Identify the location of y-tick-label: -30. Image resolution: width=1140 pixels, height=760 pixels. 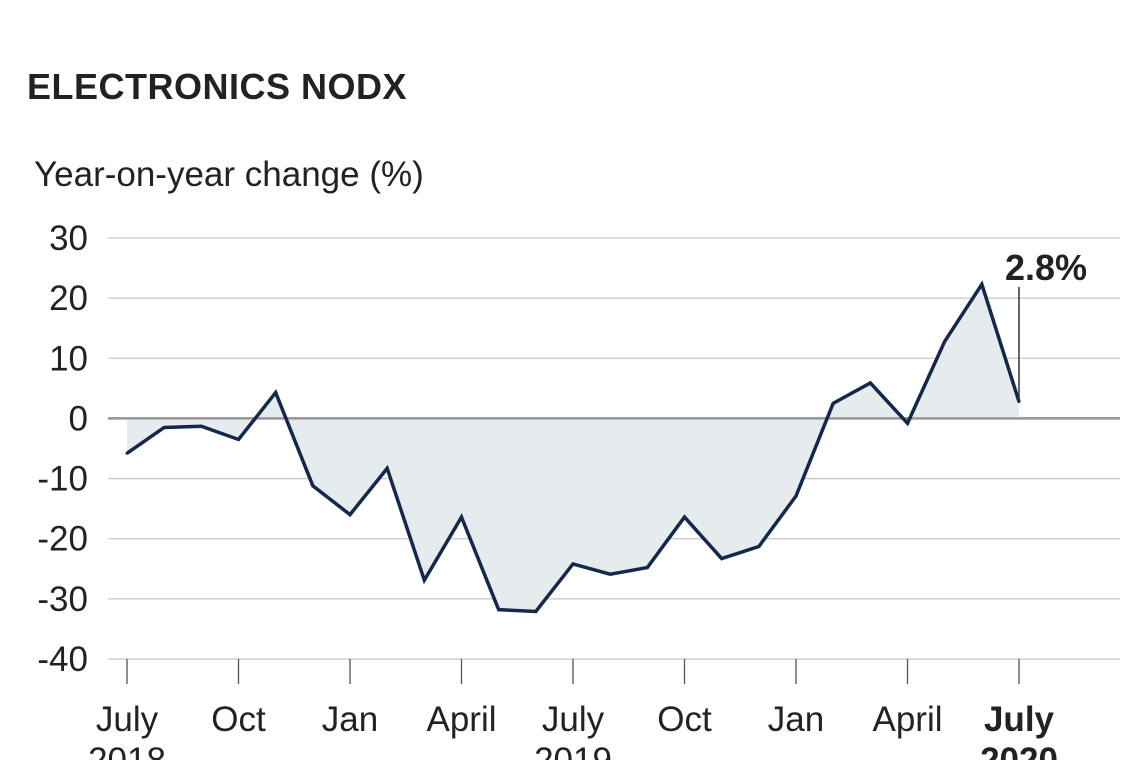
(62, 599).